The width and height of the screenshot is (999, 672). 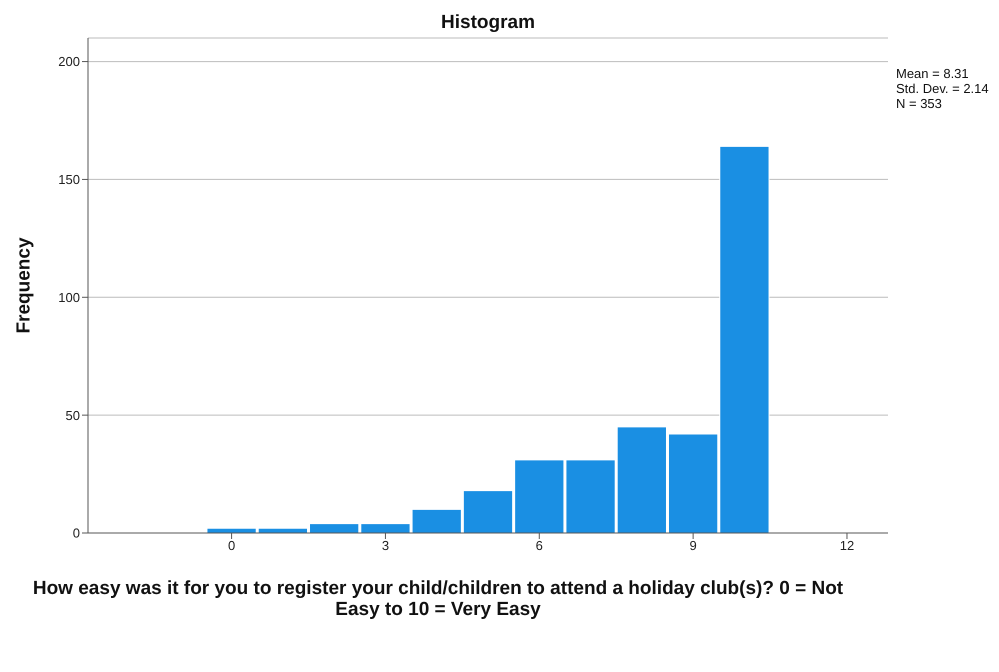 I want to click on x-tick-label: 6, so click(x=539, y=546).